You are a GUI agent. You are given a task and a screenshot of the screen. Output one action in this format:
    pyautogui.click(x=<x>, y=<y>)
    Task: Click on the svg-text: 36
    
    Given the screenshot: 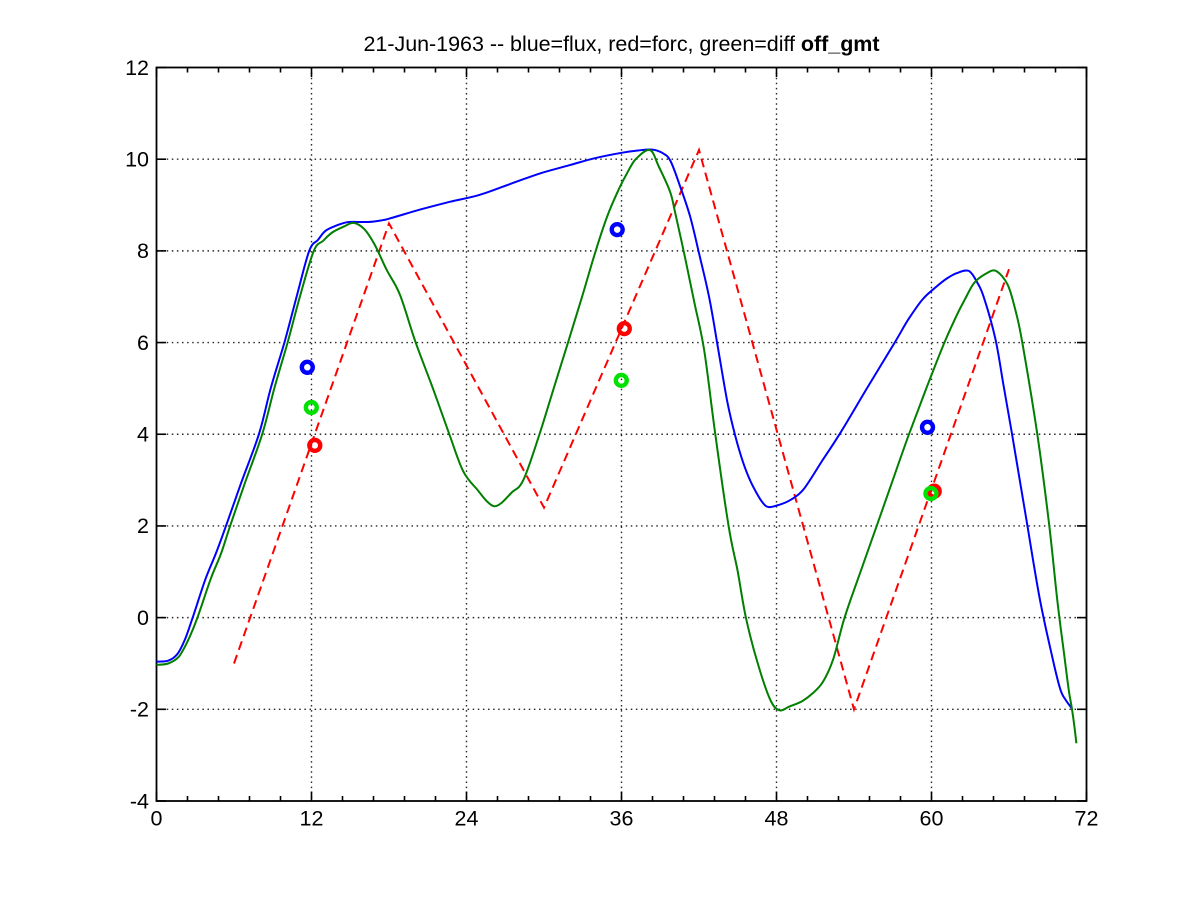 What is the action you would take?
    pyautogui.click(x=622, y=819)
    